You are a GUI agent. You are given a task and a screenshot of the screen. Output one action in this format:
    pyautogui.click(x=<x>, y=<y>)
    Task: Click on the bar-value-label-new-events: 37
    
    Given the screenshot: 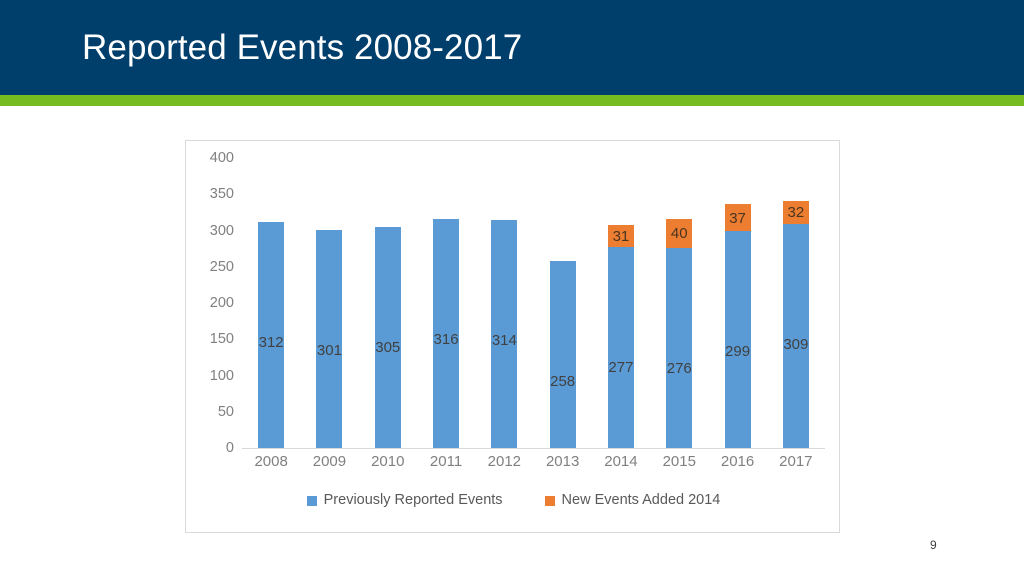 What is the action you would take?
    pyautogui.click(x=737, y=218)
    